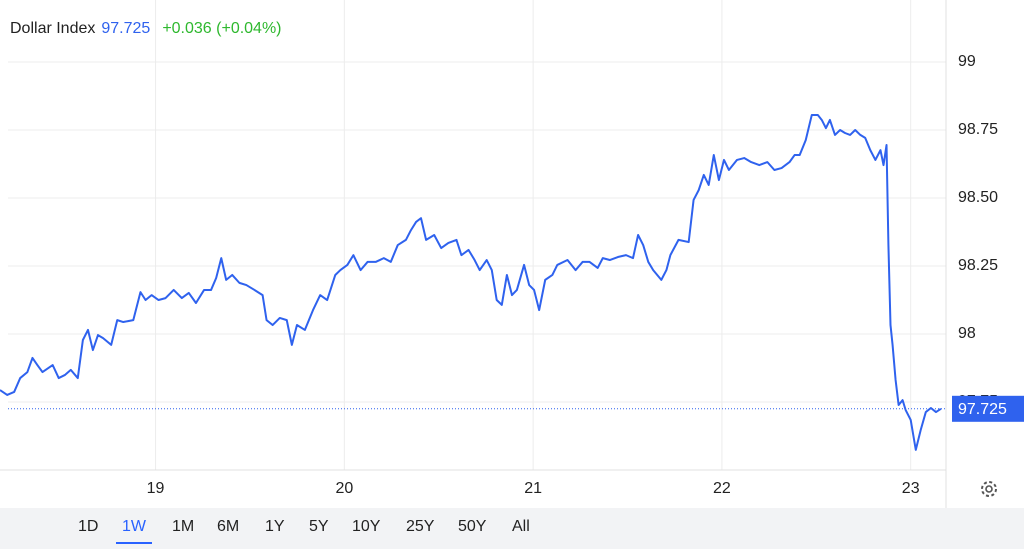 This screenshot has height=549, width=1024. I want to click on gear-teeth, so click(989, 489).